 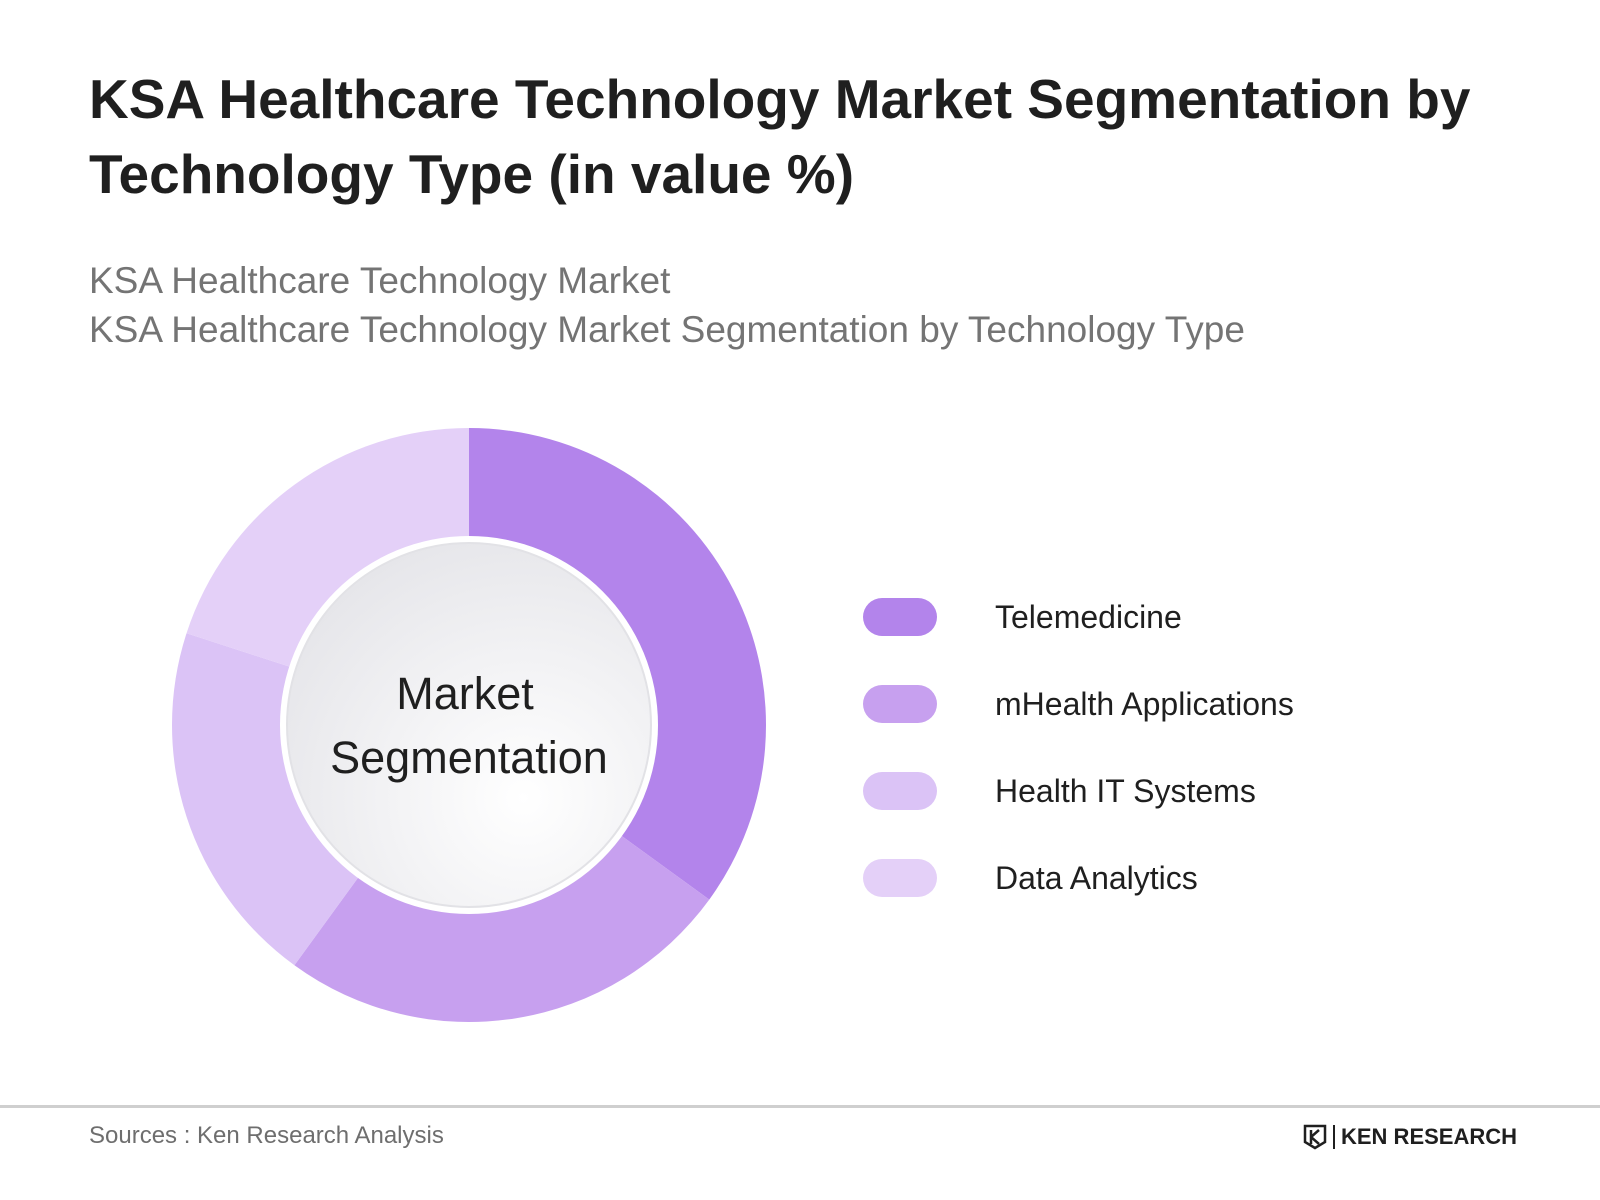 What do you see at coordinates (328, 547) in the screenshot?
I see `donut-slice-data-analytics` at bounding box center [328, 547].